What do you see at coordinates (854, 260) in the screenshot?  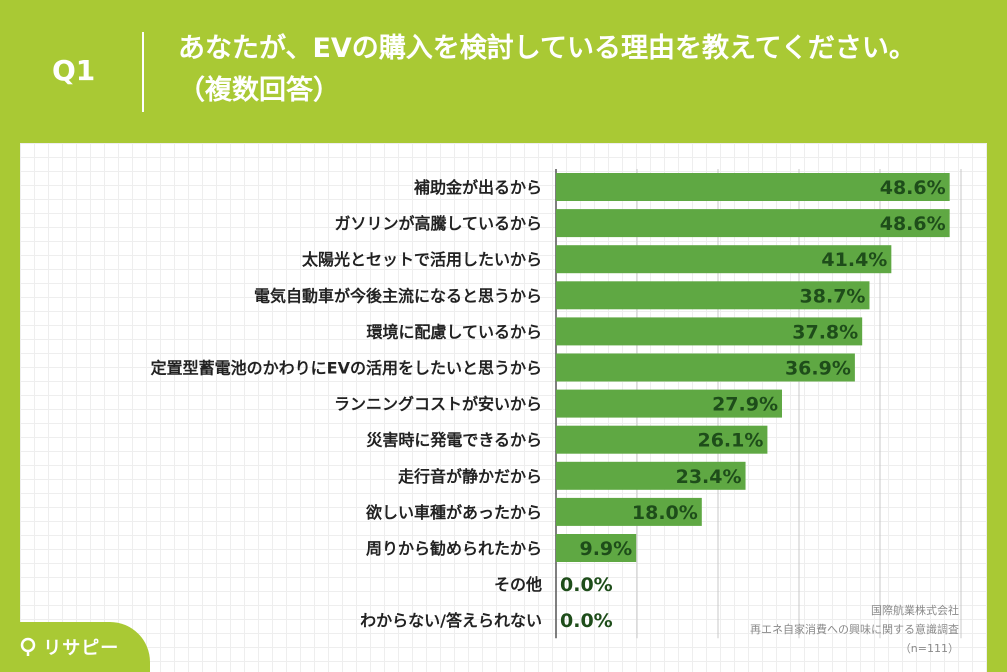 I see `value-label: 41.4%` at bounding box center [854, 260].